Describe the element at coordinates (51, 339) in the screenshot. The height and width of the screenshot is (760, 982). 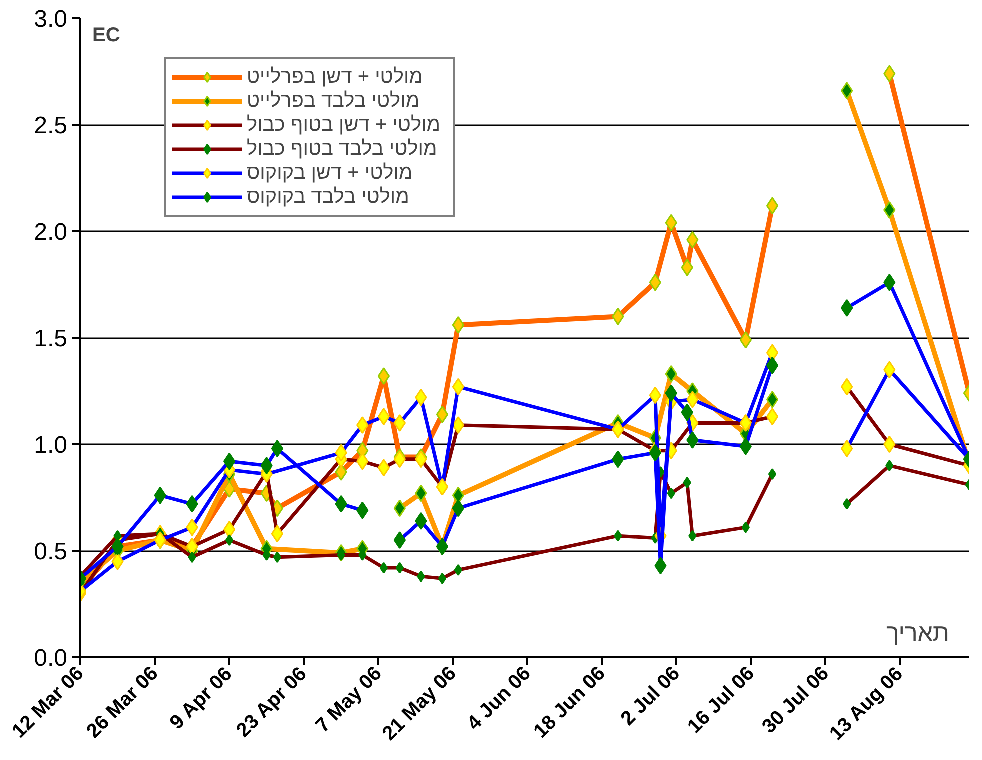
I see `y-tick-label: 1.5` at that location.